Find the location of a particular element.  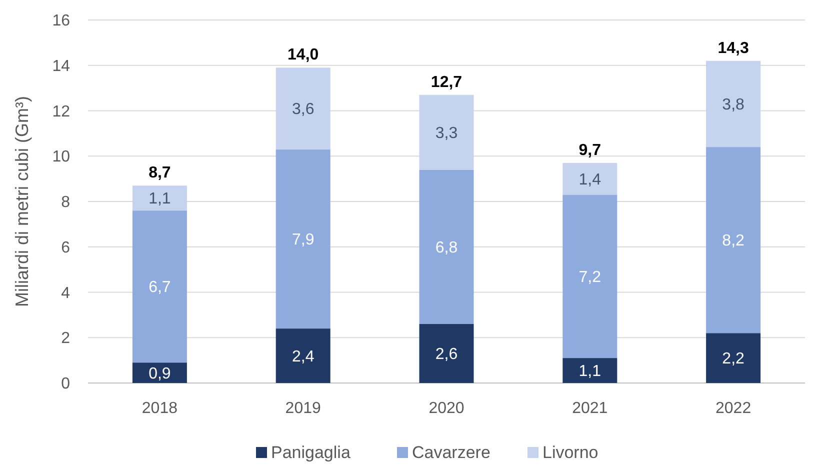

data-label: 3,3 is located at coordinates (446, 133).